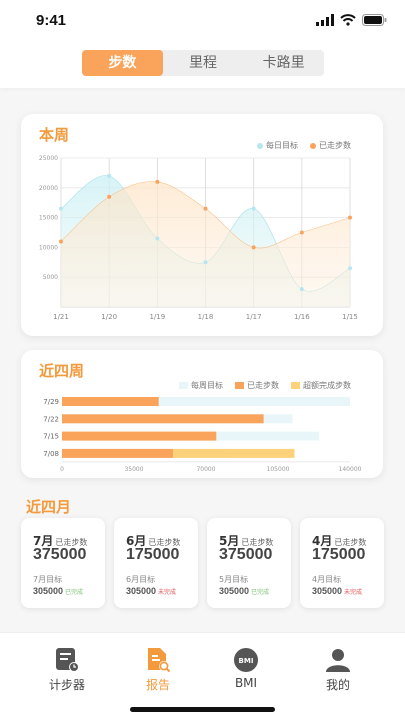 This screenshot has width=405, height=720. What do you see at coordinates (350, 469) in the screenshot?
I see `x-tick-label: 140000` at bounding box center [350, 469].